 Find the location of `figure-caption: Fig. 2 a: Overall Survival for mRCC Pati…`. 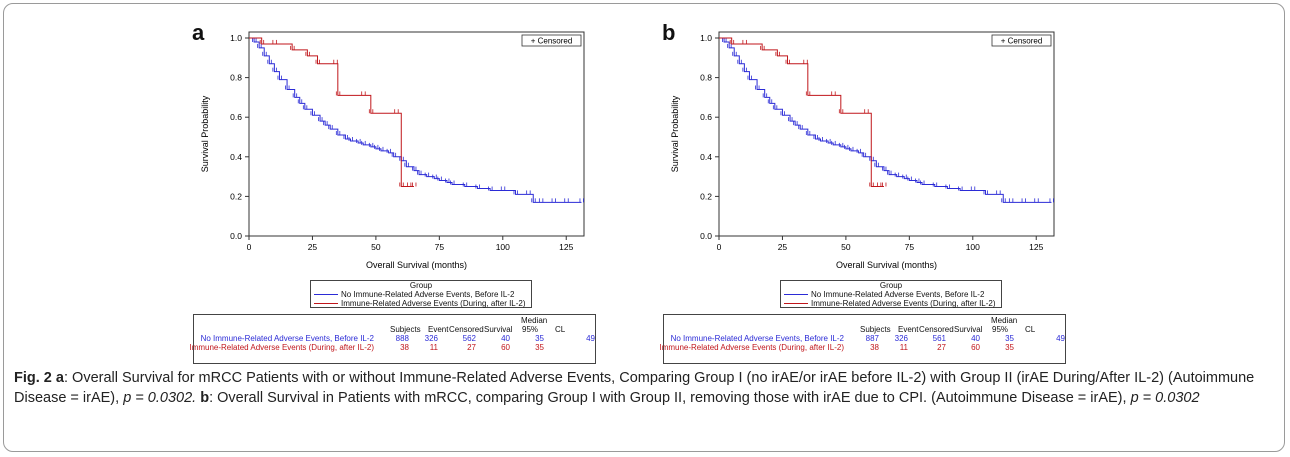

figure-caption: Fig. 2 a: Overall Survival for mRCC Pati… is located at coordinates (645, 388).